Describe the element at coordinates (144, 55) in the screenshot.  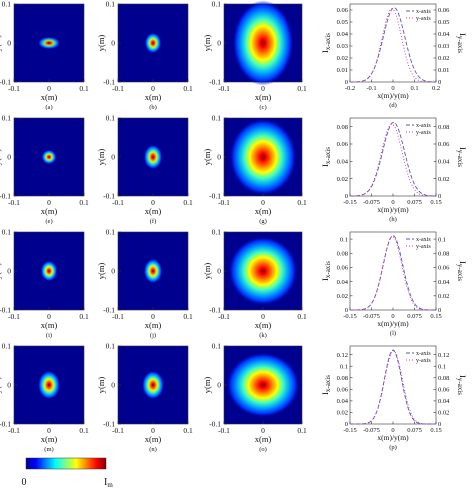
I see `heatmap-panel: -0.1 0.1 0 0 0.1 -0.1 x(m) y(m) (b)` at that location.